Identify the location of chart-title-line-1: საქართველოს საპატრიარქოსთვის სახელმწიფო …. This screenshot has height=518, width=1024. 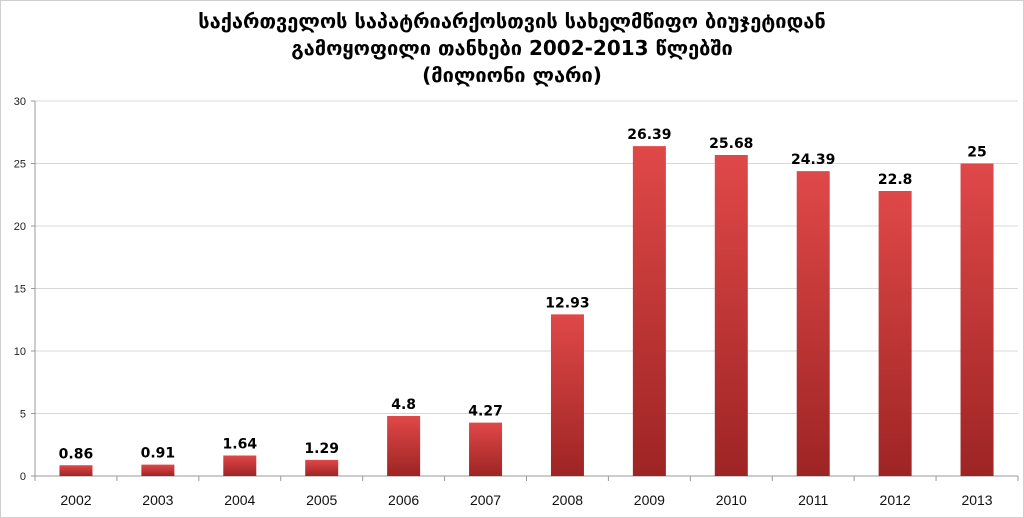
(512, 21).